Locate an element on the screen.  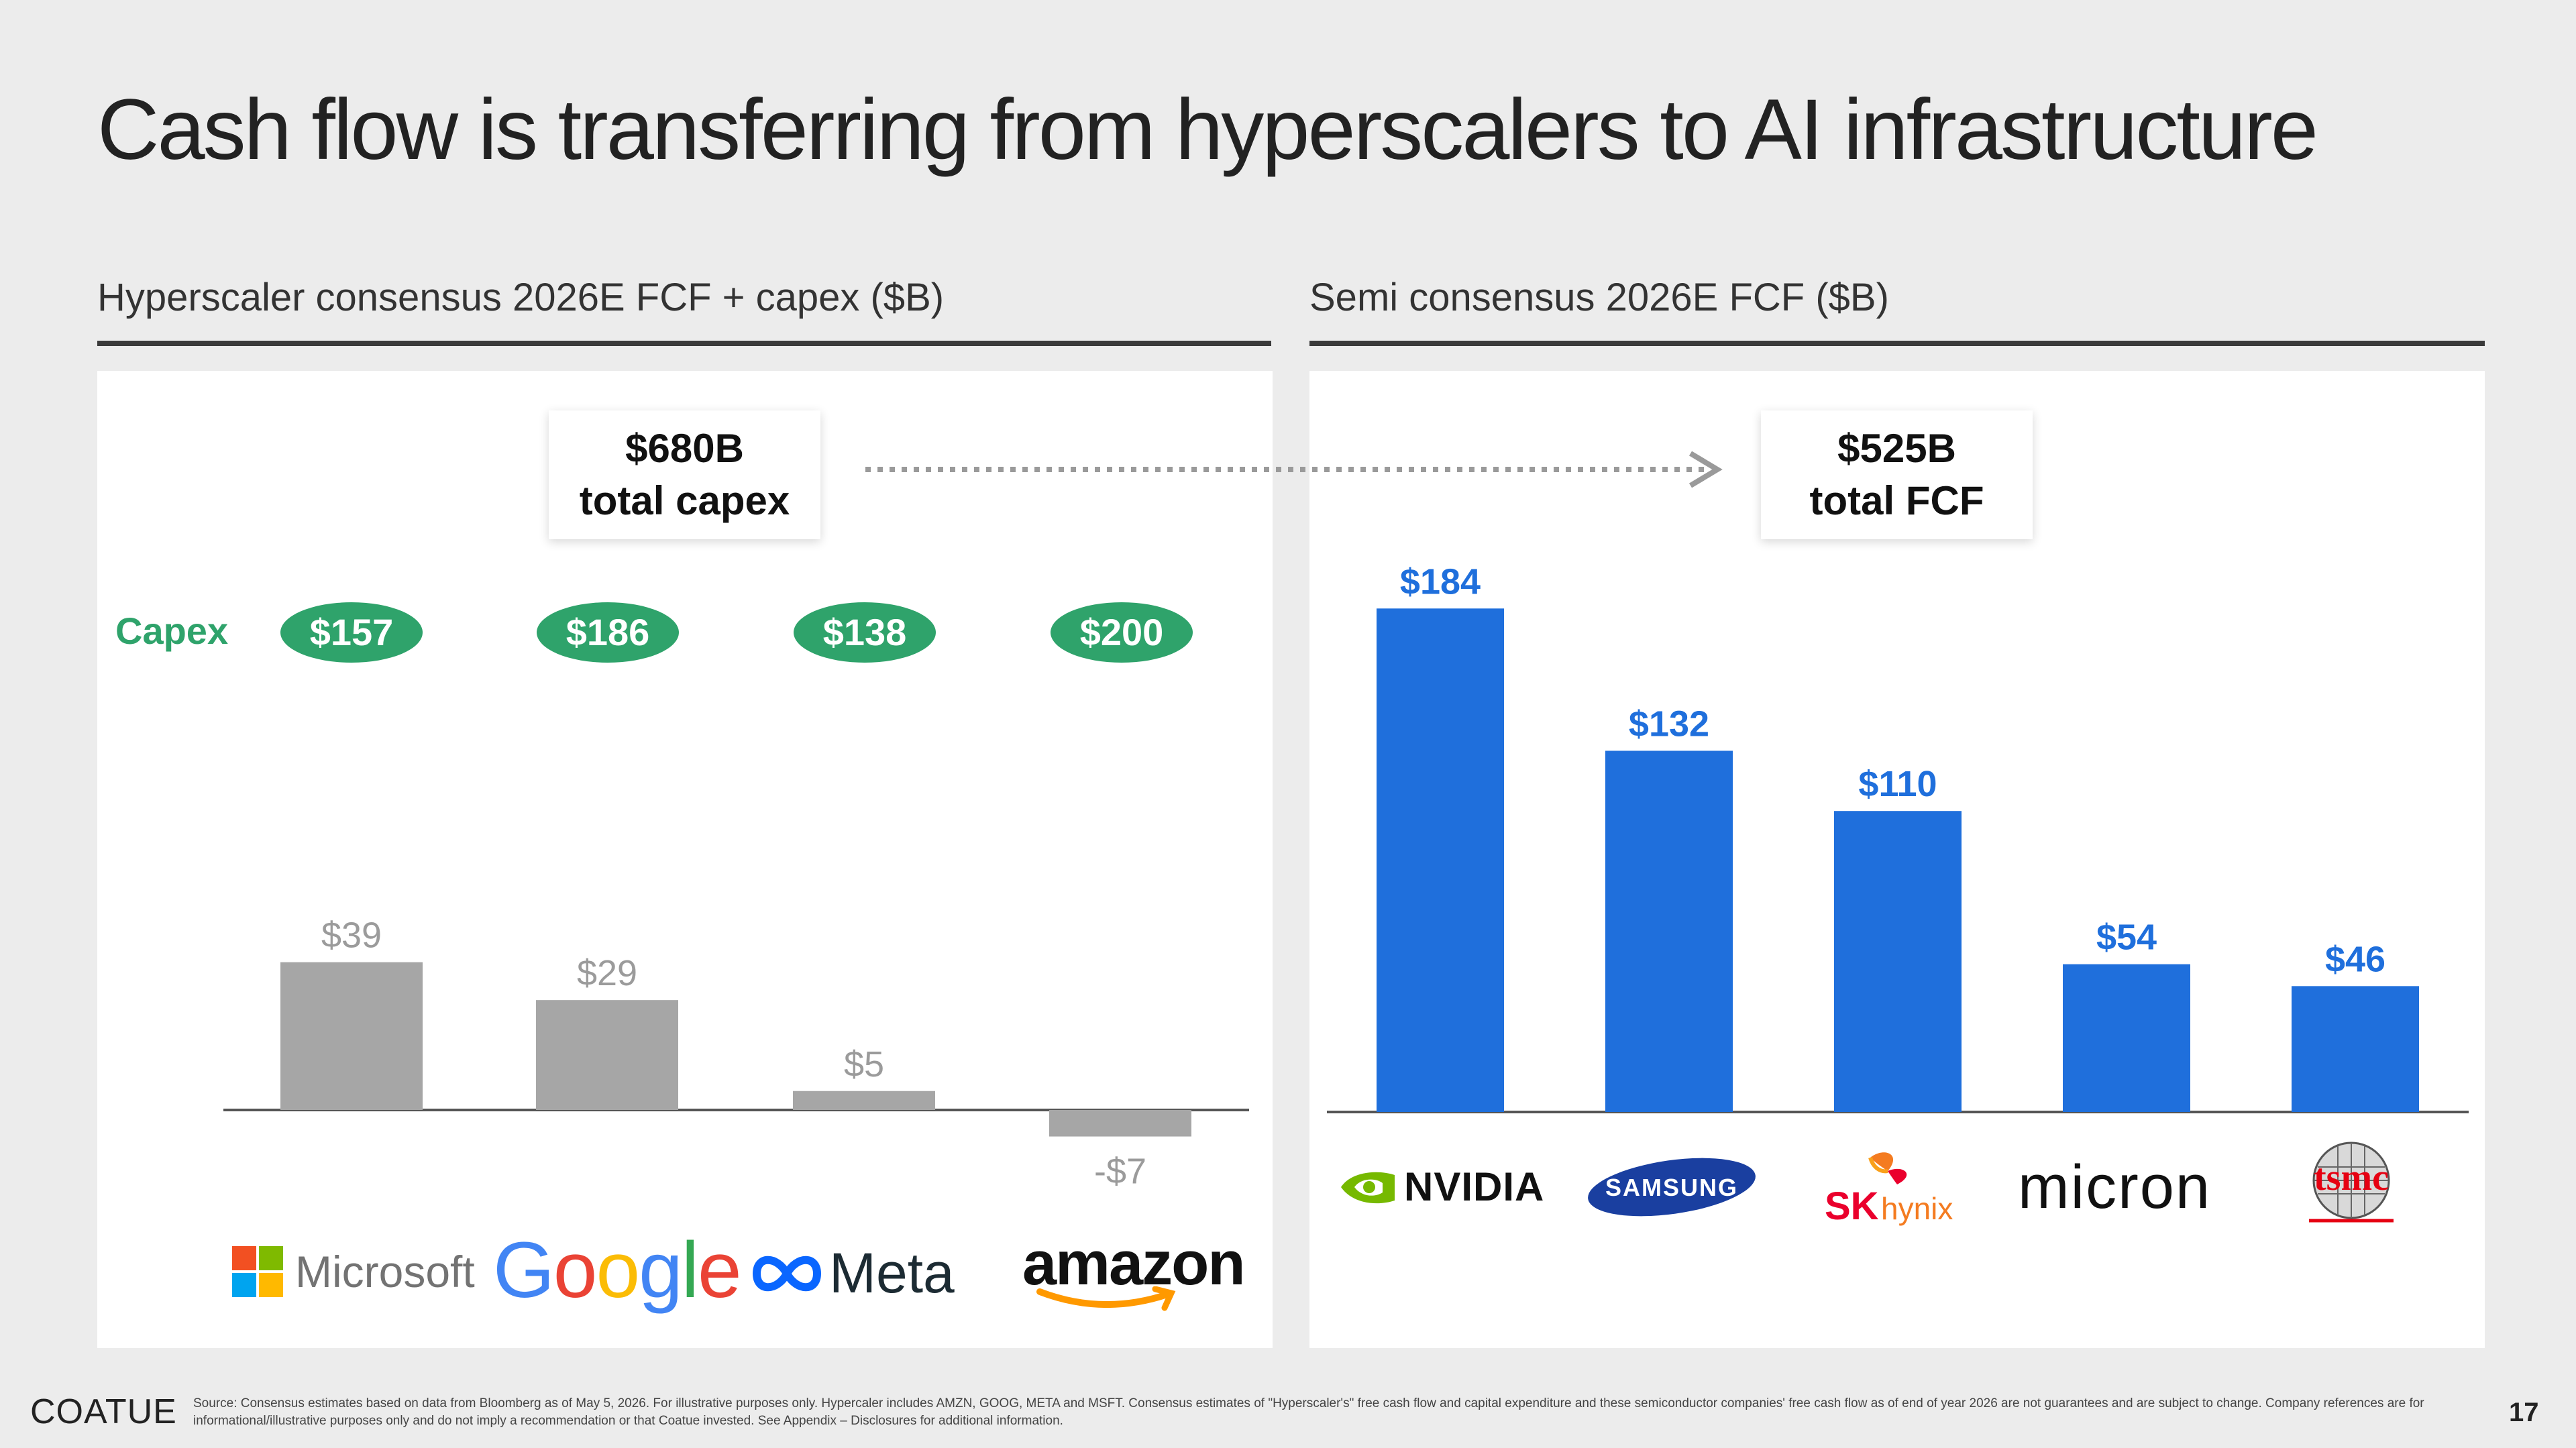
meta-logo: Meta is located at coordinates (852, 1273).